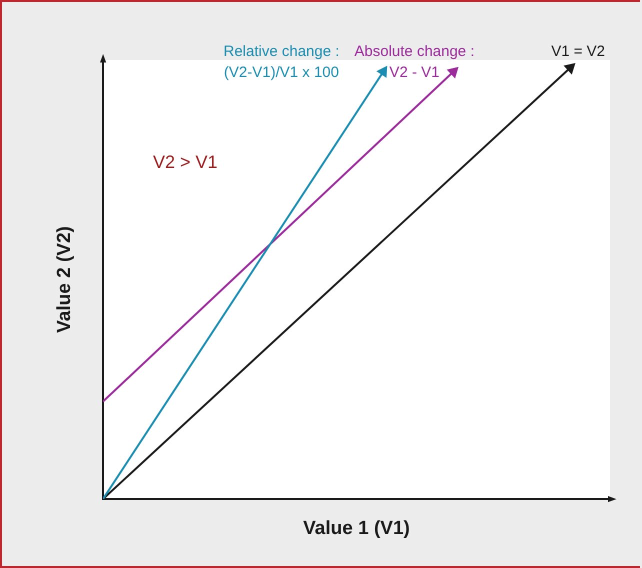 The width and height of the screenshot is (642, 568). What do you see at coordinates (578, 51) in the screenshot?
I see `series-label: V1 = V2` at bounding box center [578, 51].